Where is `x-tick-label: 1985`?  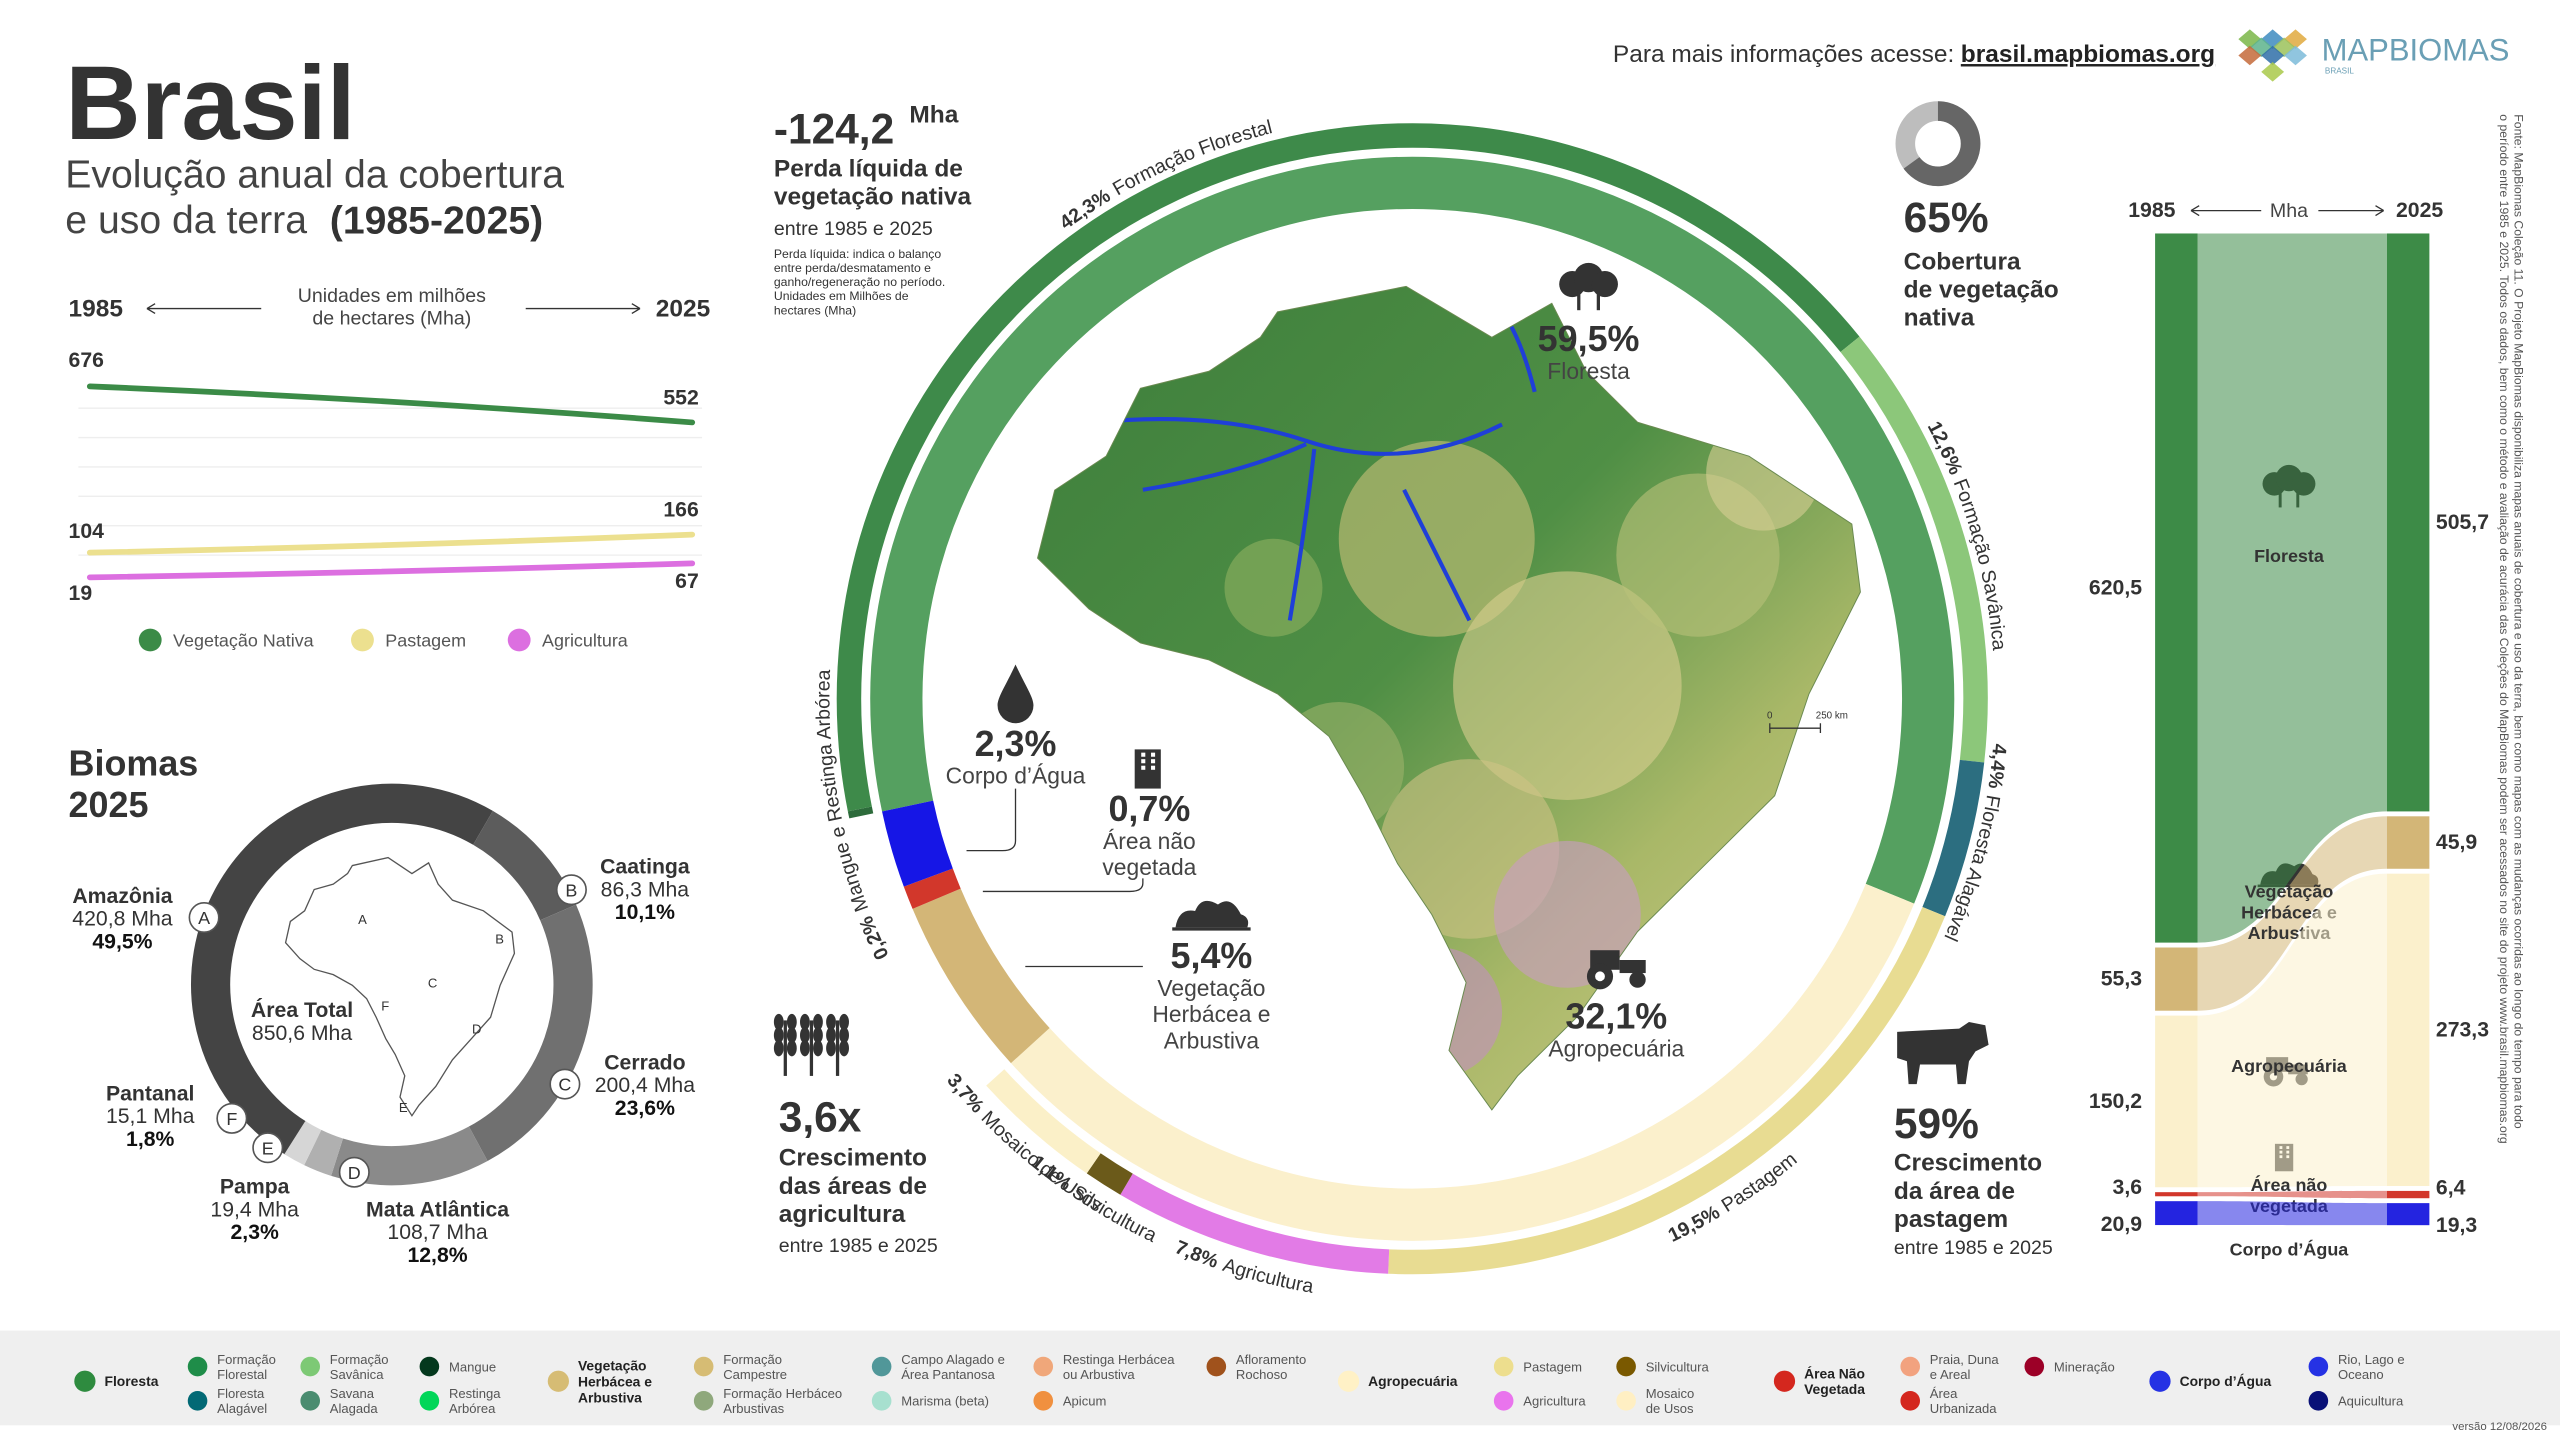
x-tick-label: 1985 is located at coordinates (96, 309).